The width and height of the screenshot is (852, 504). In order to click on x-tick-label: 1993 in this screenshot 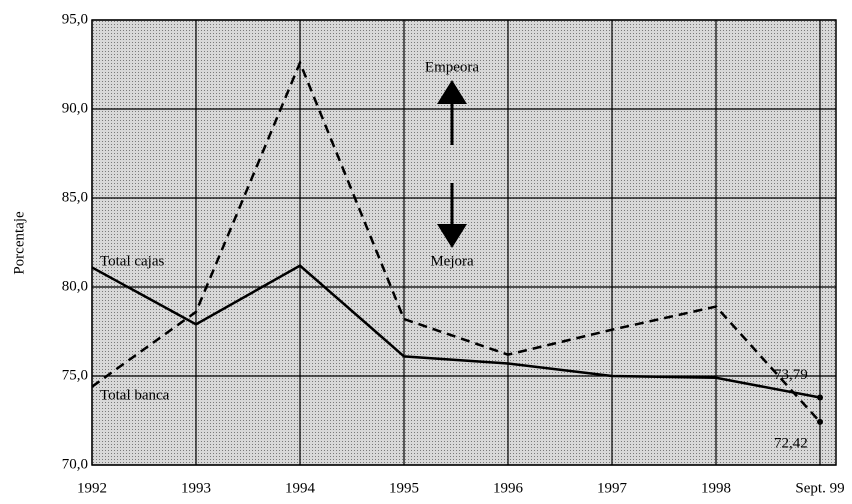, I will do `click(196, 488)`.